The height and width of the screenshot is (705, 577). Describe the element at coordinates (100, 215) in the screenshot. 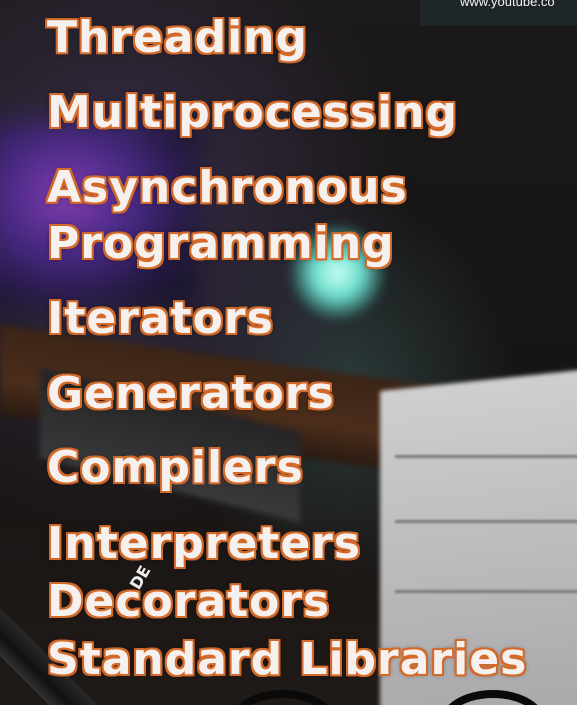

I see `monitor-glow` at that location.